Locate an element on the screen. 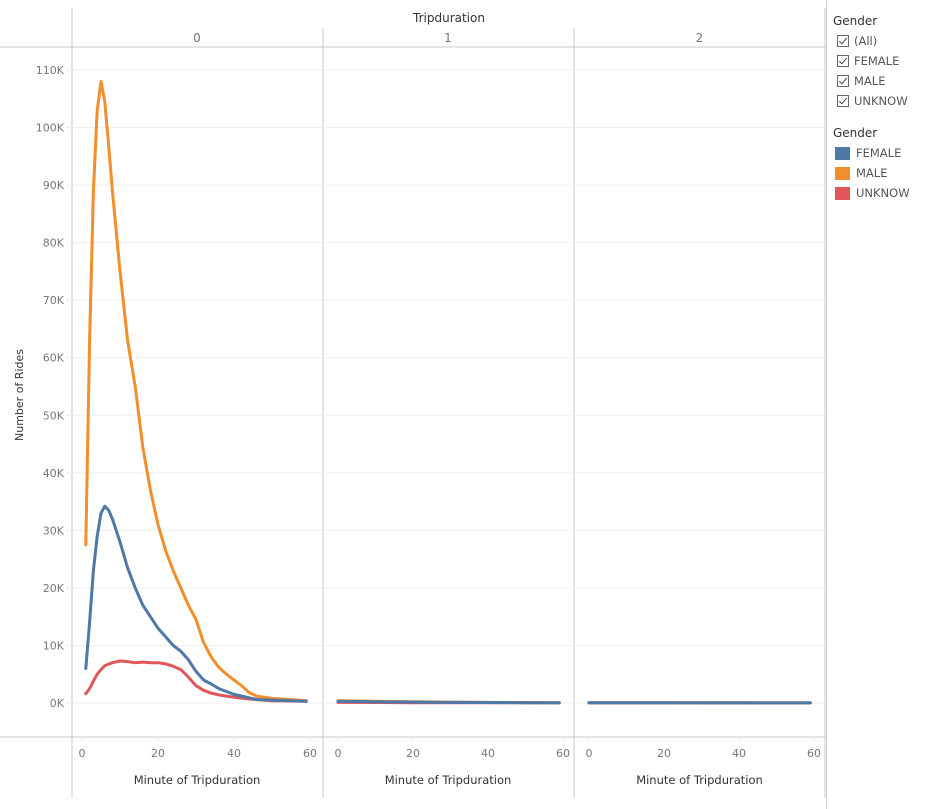  svg-text: Number of Rides is located at coordinates (19, 395).